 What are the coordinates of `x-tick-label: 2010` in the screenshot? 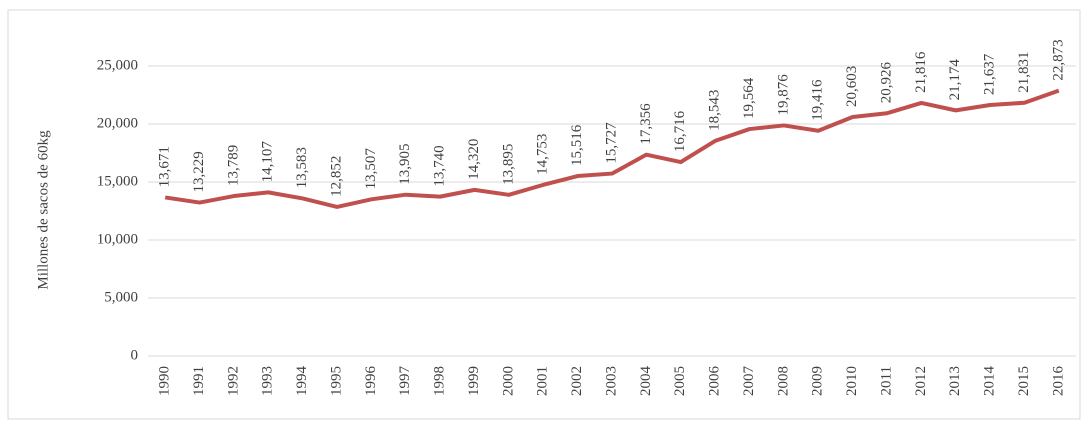 It's located at (852, 381).